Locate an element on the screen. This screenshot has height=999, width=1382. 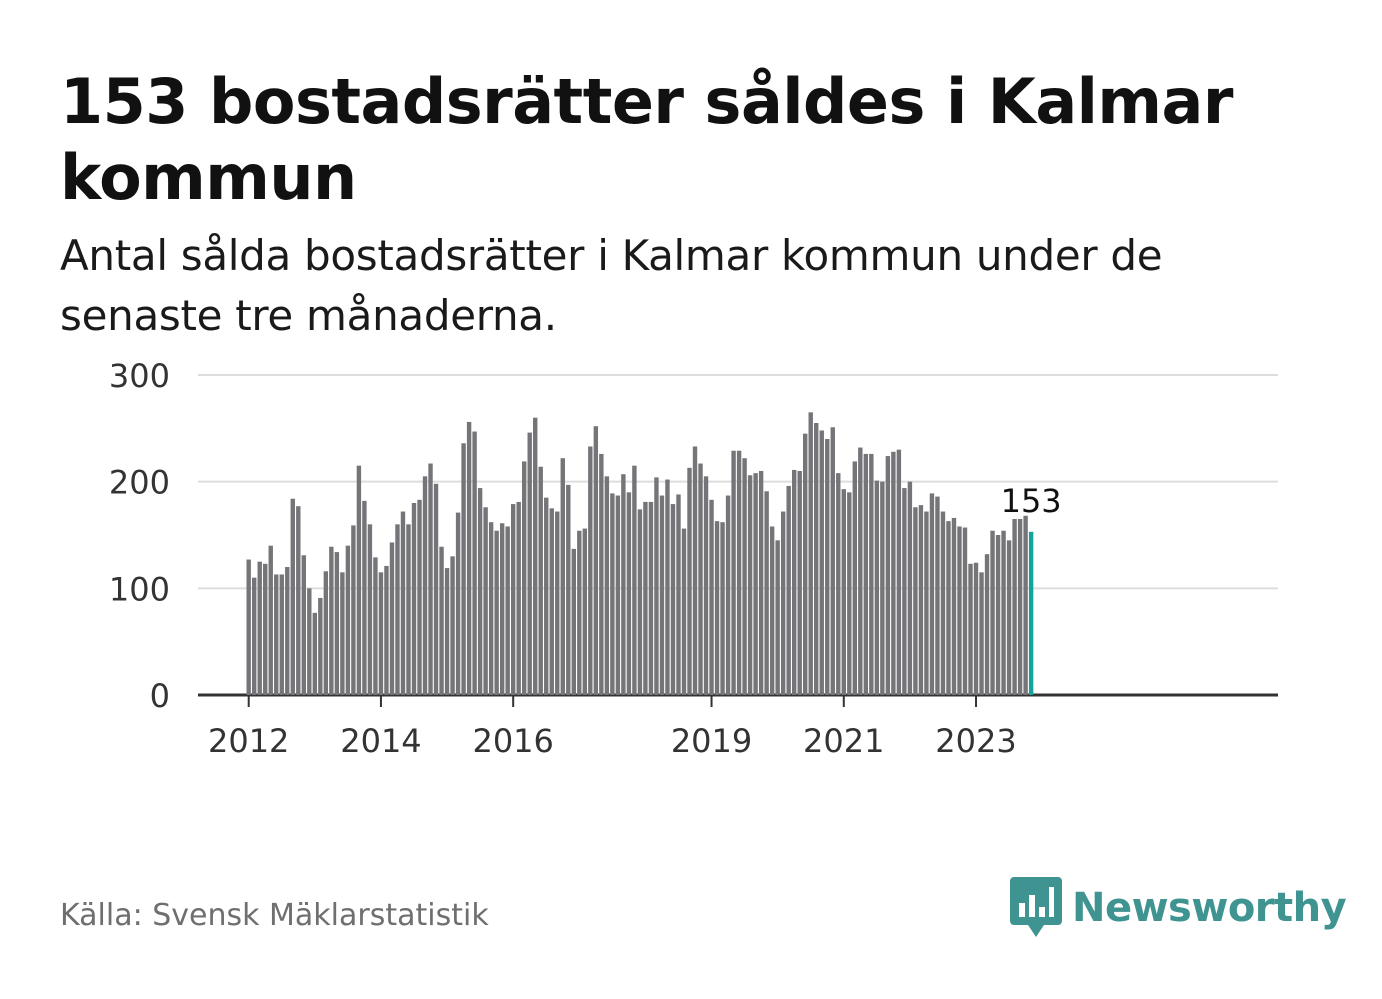
brand-name: Newsworthy is located at coordinates (1209, 908).